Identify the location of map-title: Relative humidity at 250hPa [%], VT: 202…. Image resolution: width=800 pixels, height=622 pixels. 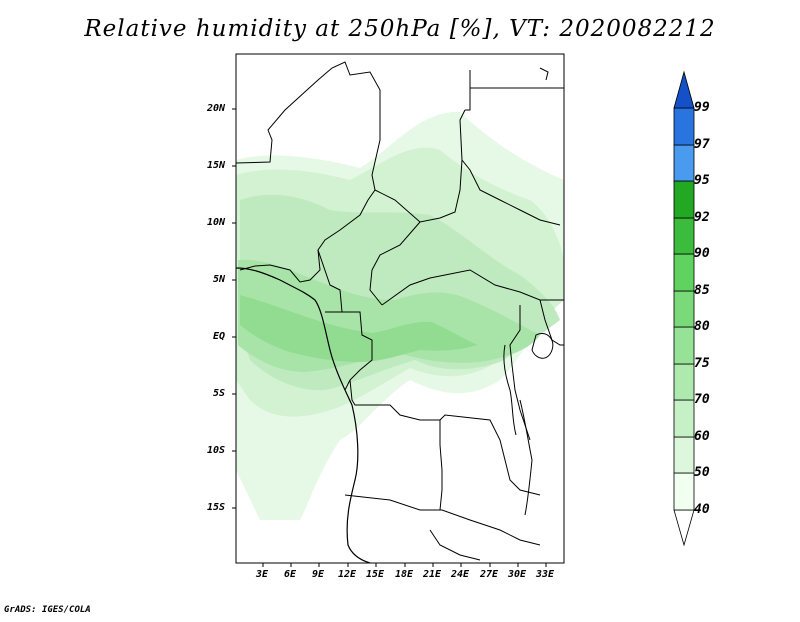
(400, 29).